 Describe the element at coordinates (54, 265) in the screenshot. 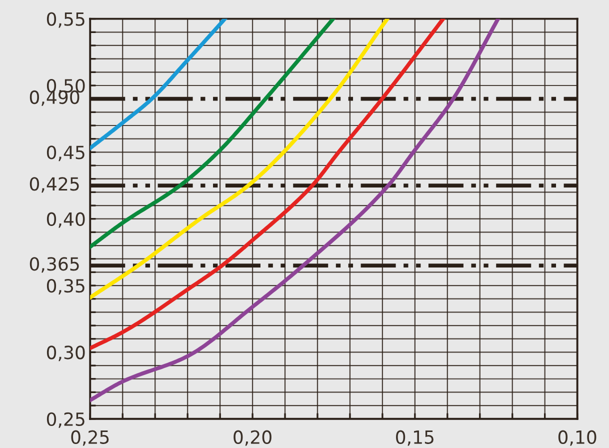

I see `ref-line-label: 0,365` at that location.